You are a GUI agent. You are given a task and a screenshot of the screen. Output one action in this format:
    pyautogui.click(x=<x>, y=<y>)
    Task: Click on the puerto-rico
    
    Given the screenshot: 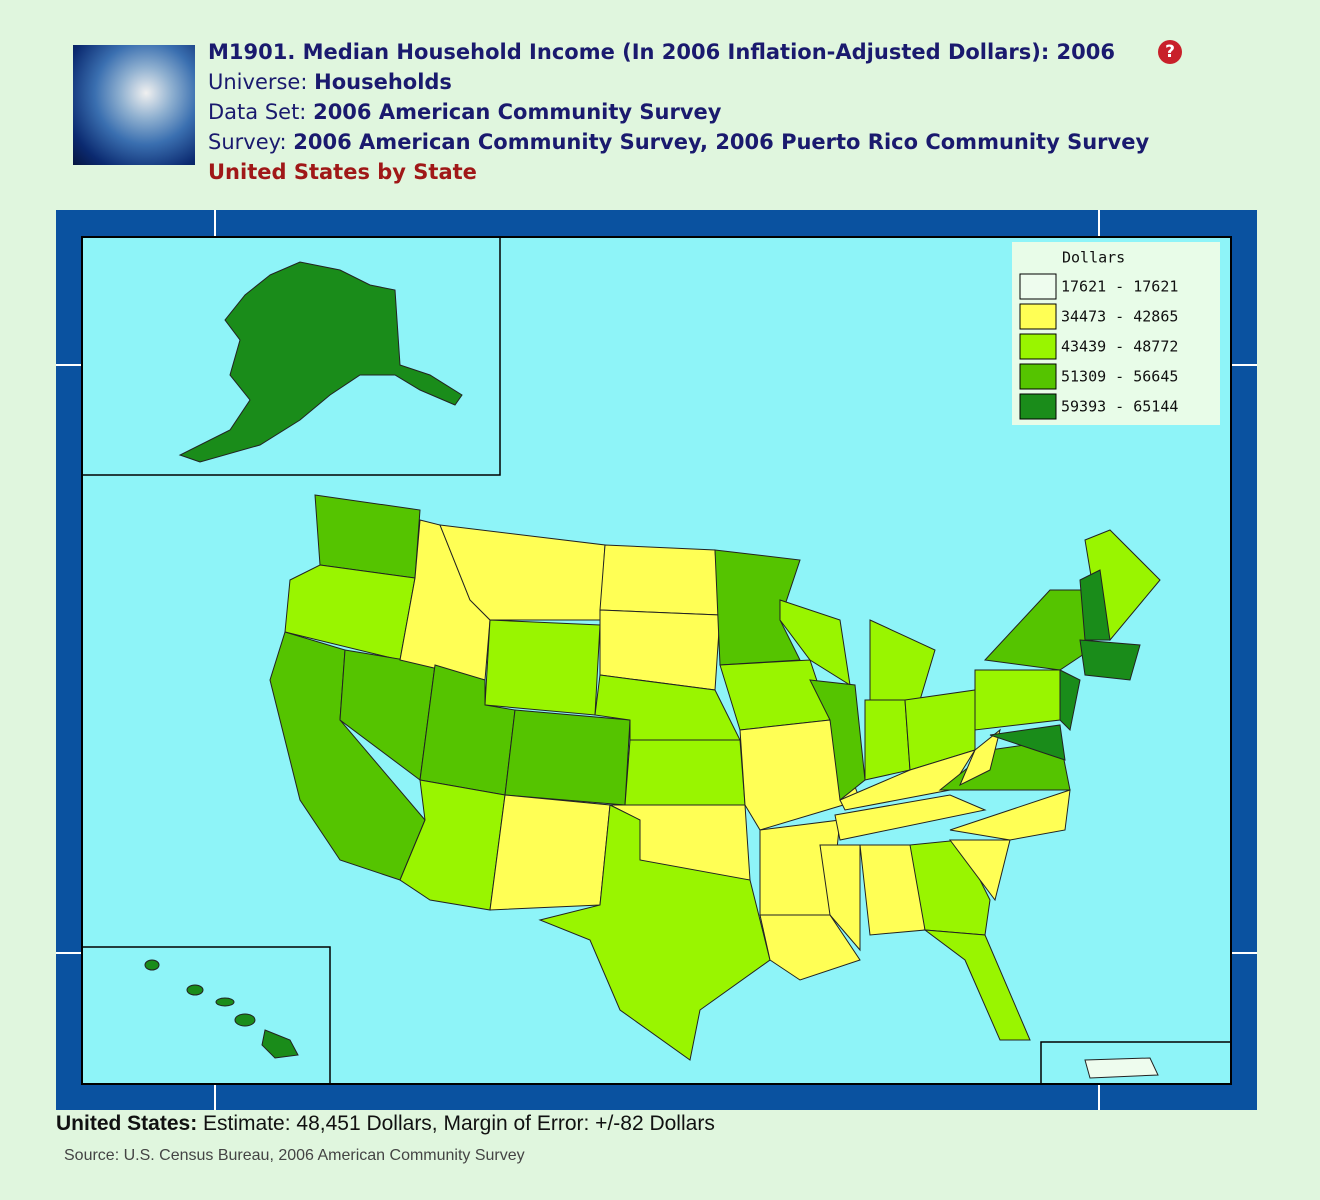 What is the action you would take?
    pyautogui.click(x=1121, y=1068)
    